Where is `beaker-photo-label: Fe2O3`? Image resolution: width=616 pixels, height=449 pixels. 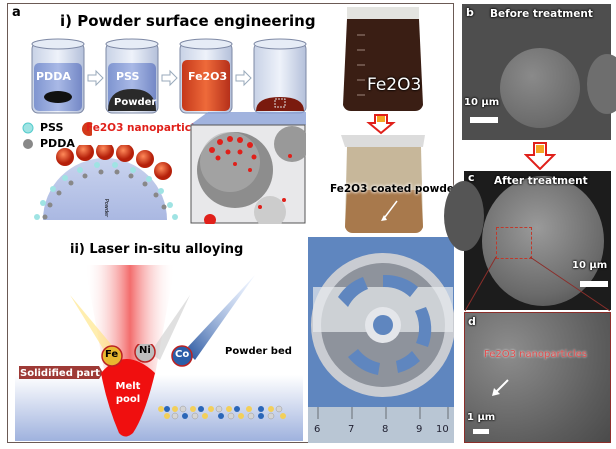 beaker-photo-label: Fe2O3 is located at coordinates (394, 85).